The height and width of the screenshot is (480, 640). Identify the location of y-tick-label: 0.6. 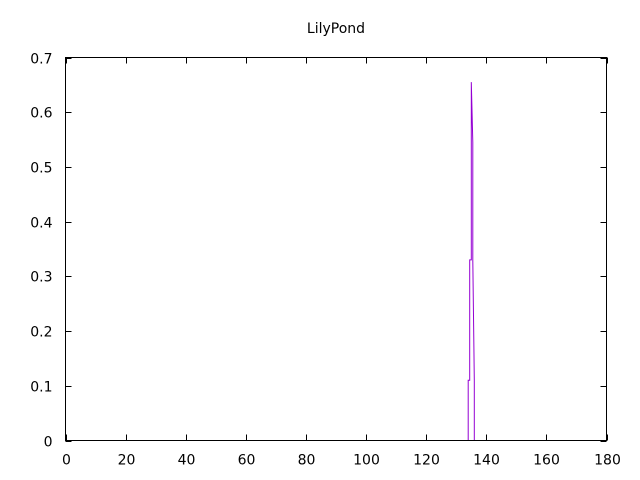
(41, 114).